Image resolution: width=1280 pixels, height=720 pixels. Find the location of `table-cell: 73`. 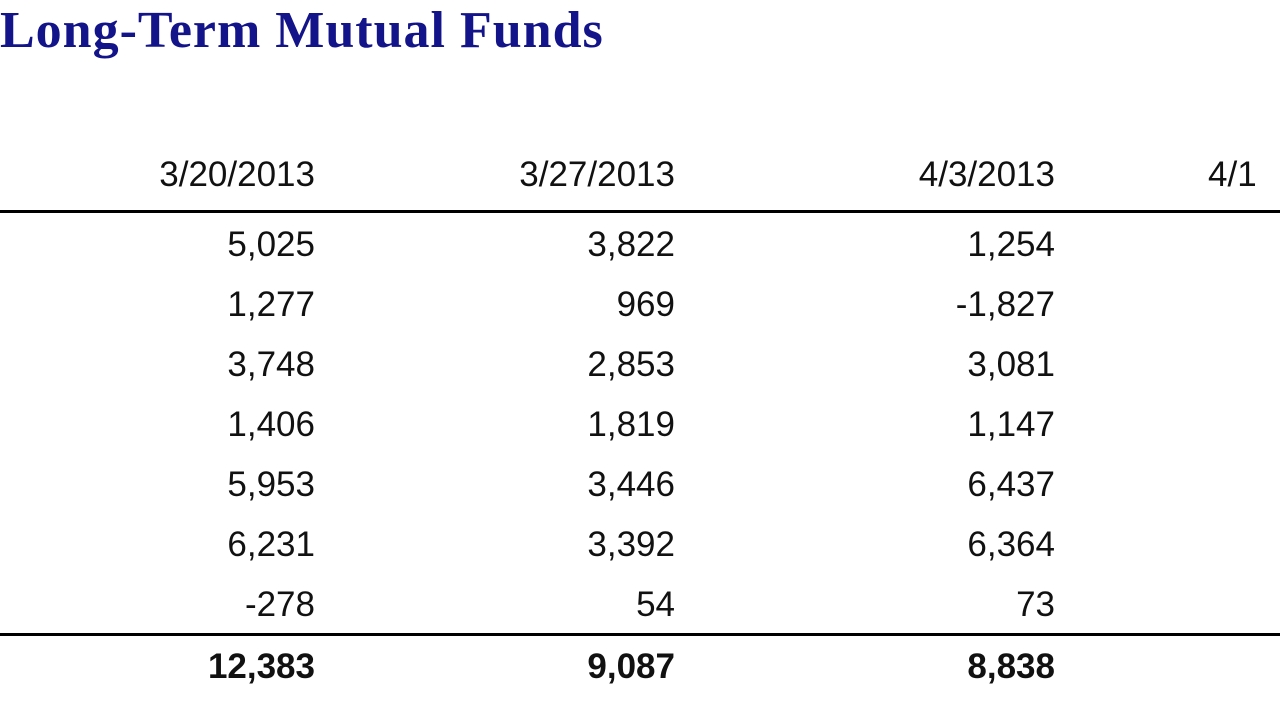

table-cell: 73 is located at coordinates (1035, 604).